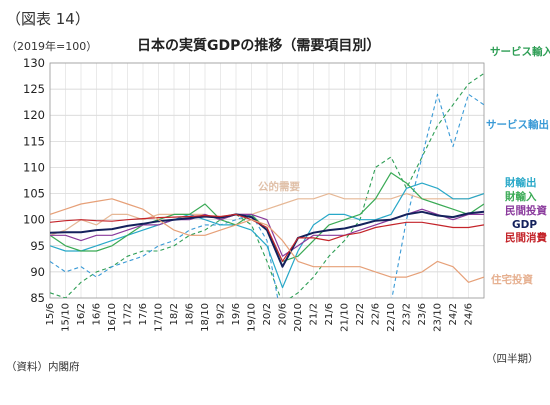 The height and width of the screenshot is (405, 550). What do you see at coordinates (51, 46) in the screenshot?
I see `unit-note: （2019年=100）` at bounding box center [51, 46].